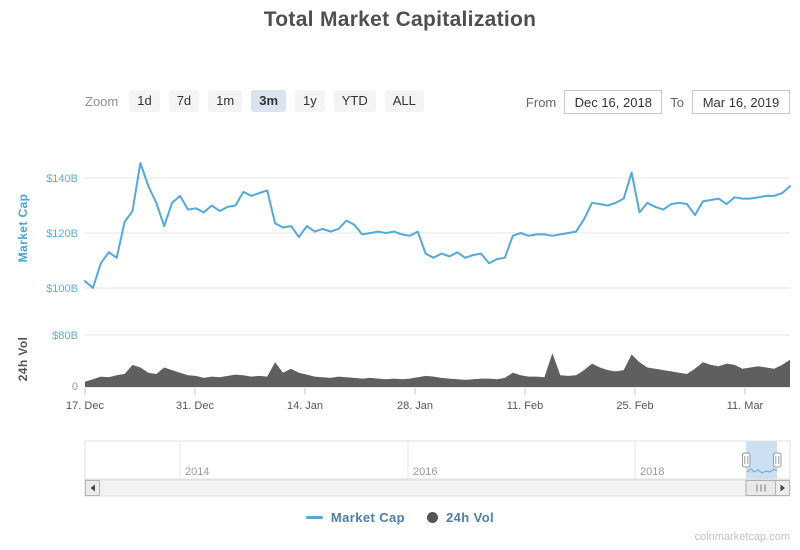 The image size is (800, 550). I want to click on to-date-input, so click(741, 102).